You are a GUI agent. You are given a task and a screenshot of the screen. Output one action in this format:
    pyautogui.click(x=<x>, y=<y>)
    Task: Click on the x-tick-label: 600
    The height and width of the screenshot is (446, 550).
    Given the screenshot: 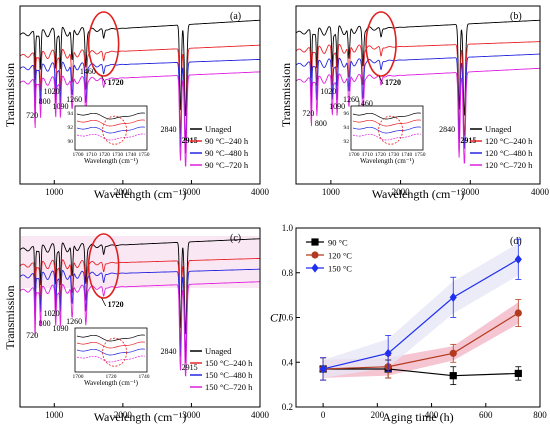 What is the action you would take?
    pyautogui.click(x=486, y=415)
    